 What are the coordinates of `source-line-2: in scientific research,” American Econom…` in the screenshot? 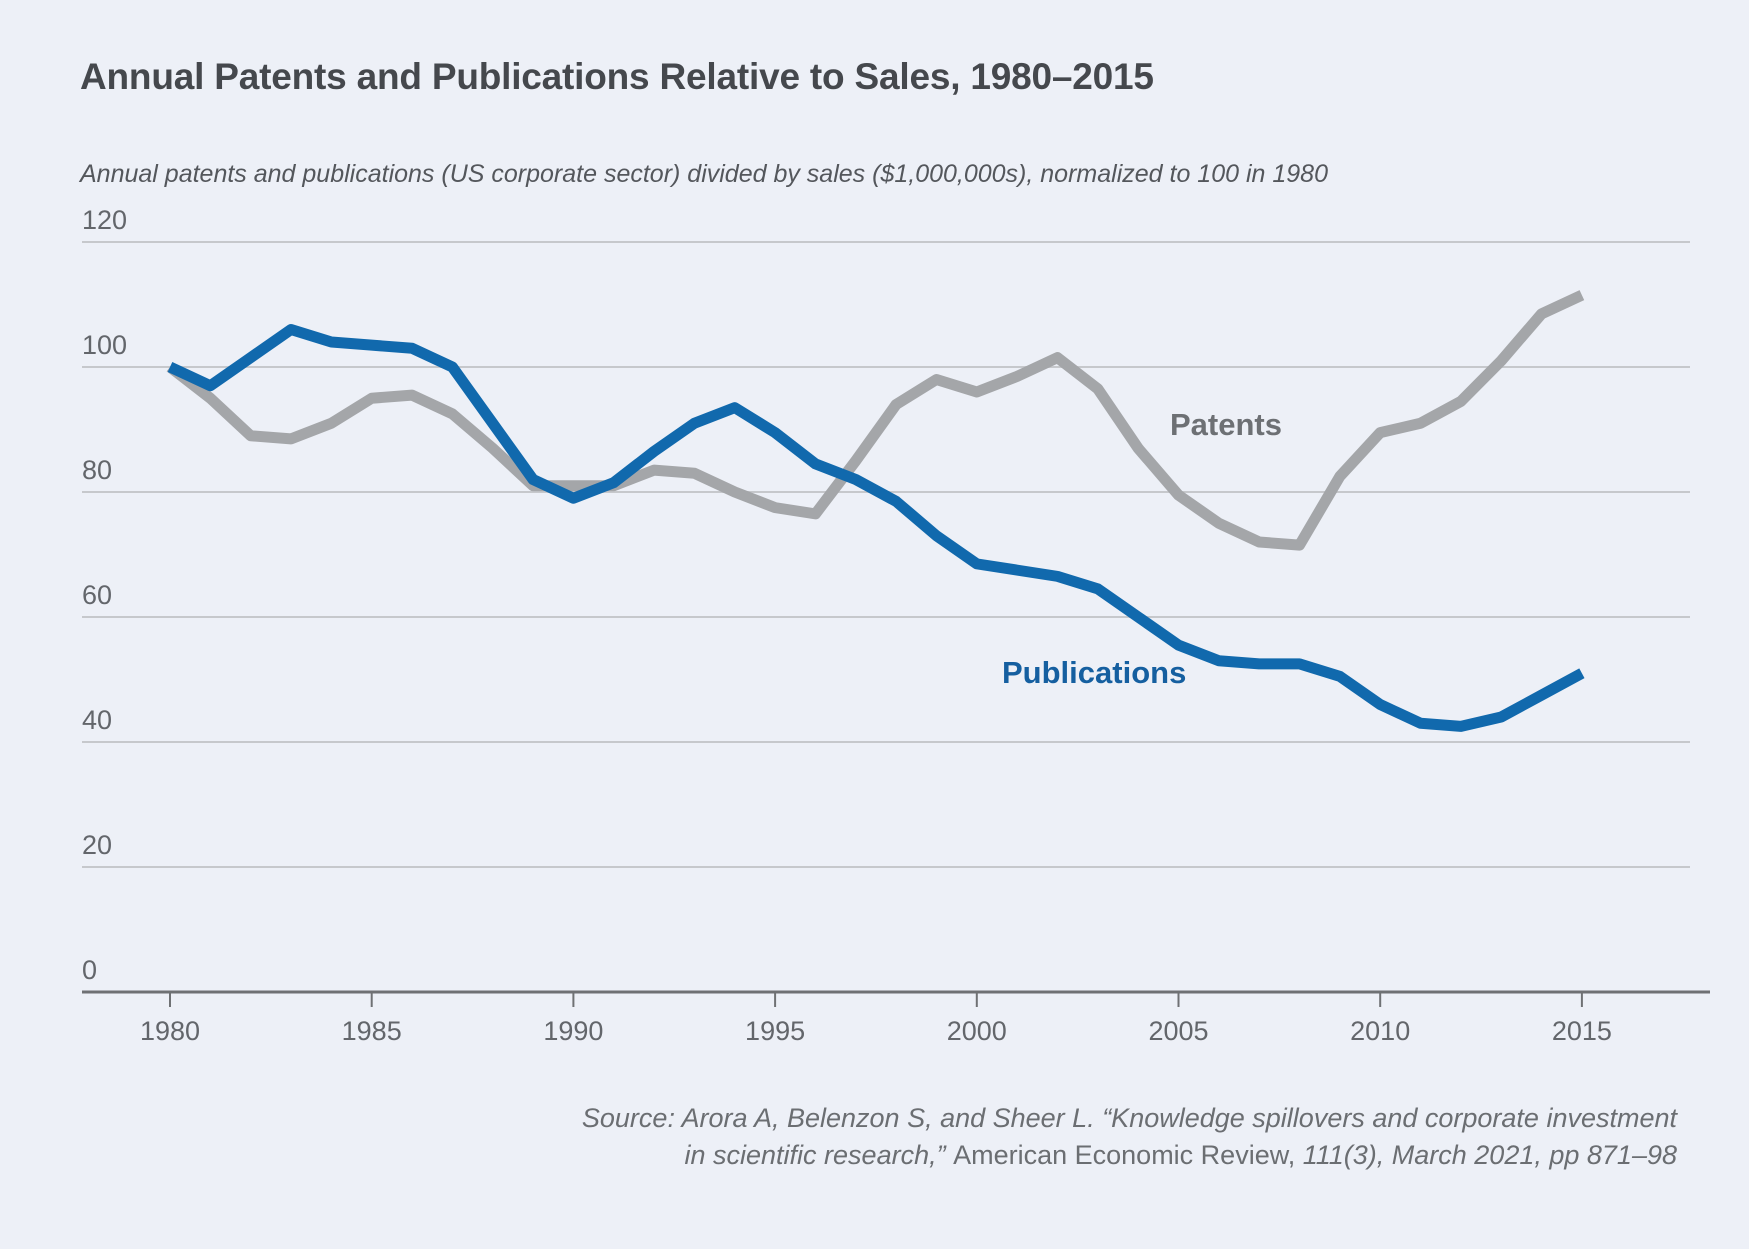 It's located at (1181, 1155).